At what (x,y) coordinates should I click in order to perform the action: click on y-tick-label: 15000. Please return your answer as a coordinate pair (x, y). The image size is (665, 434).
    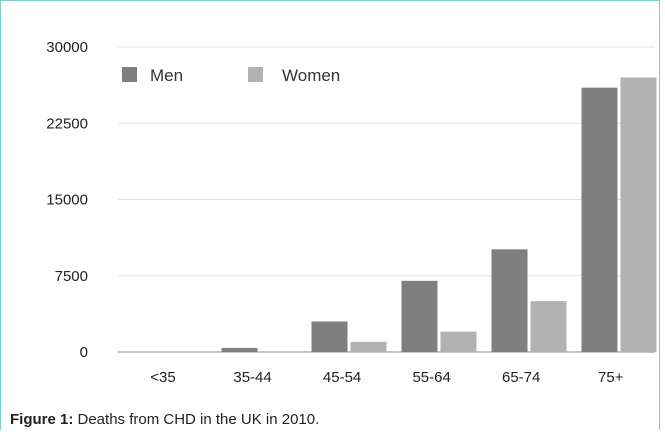
    Looking at the image, I should click on (67, 200).